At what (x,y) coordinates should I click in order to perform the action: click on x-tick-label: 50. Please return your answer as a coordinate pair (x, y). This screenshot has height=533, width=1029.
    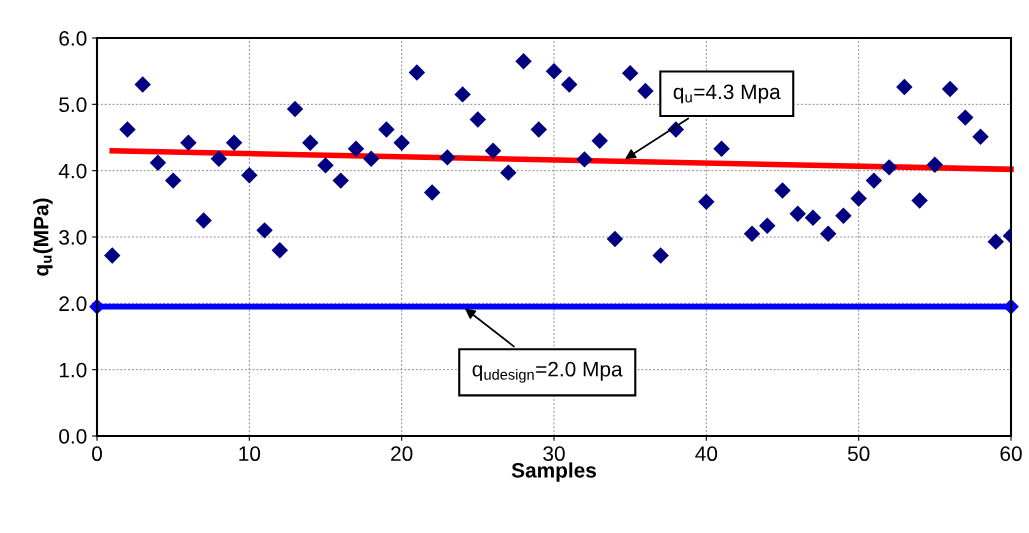
    Looking at the image, I should click on (858, 454).